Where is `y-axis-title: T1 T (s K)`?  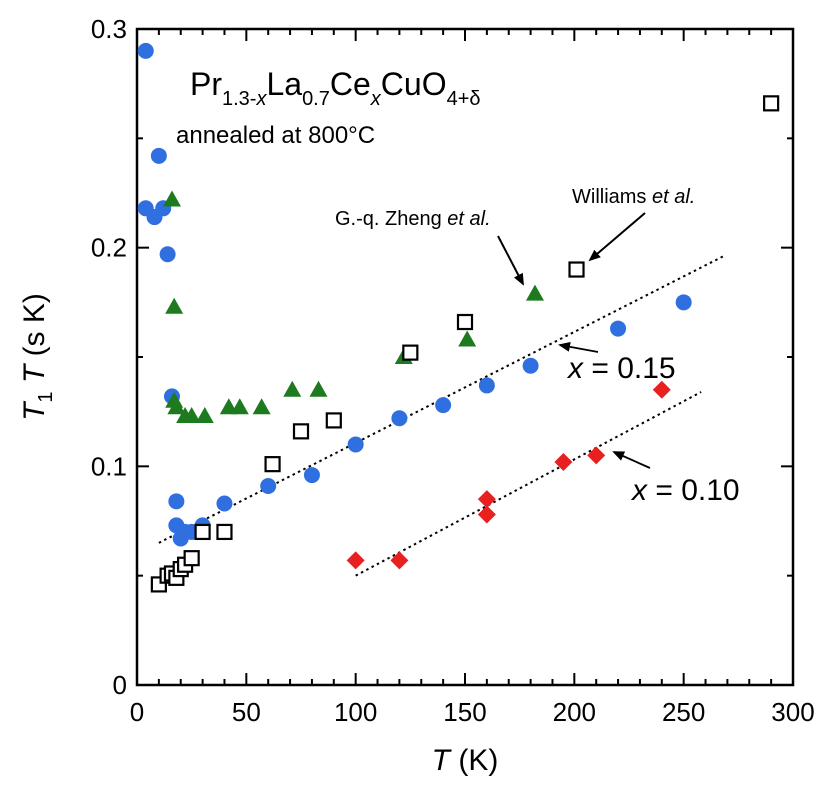 y-axis-title: T1 T (s K) is located at coordinates (37, 357).